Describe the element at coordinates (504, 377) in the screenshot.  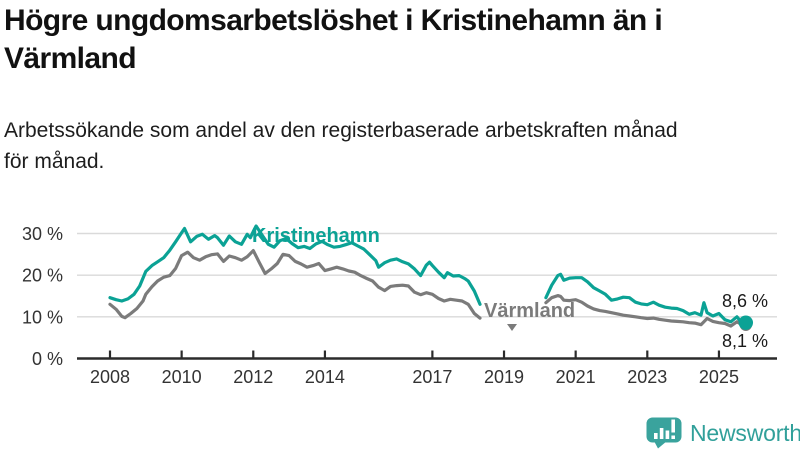
I see `x-axis-tick-label: 2019` at that location.